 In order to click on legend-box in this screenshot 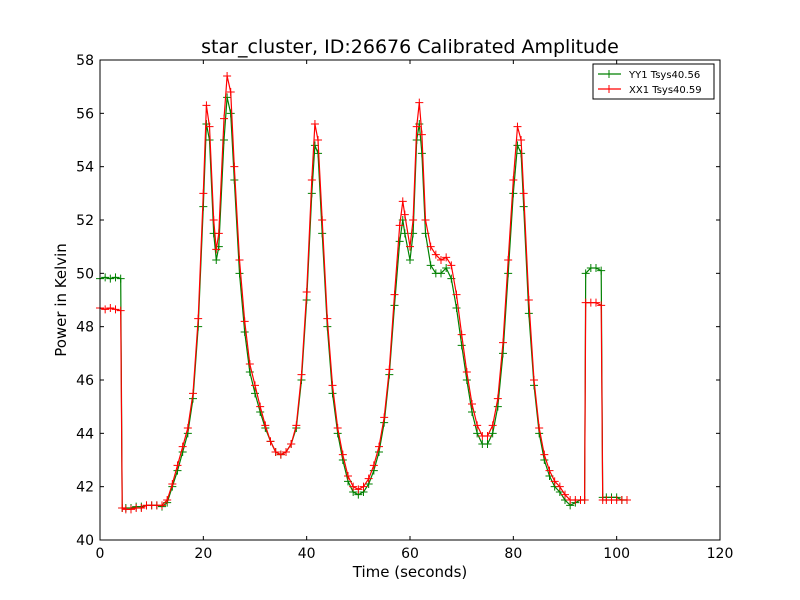, I will do `click(653, 81)`.